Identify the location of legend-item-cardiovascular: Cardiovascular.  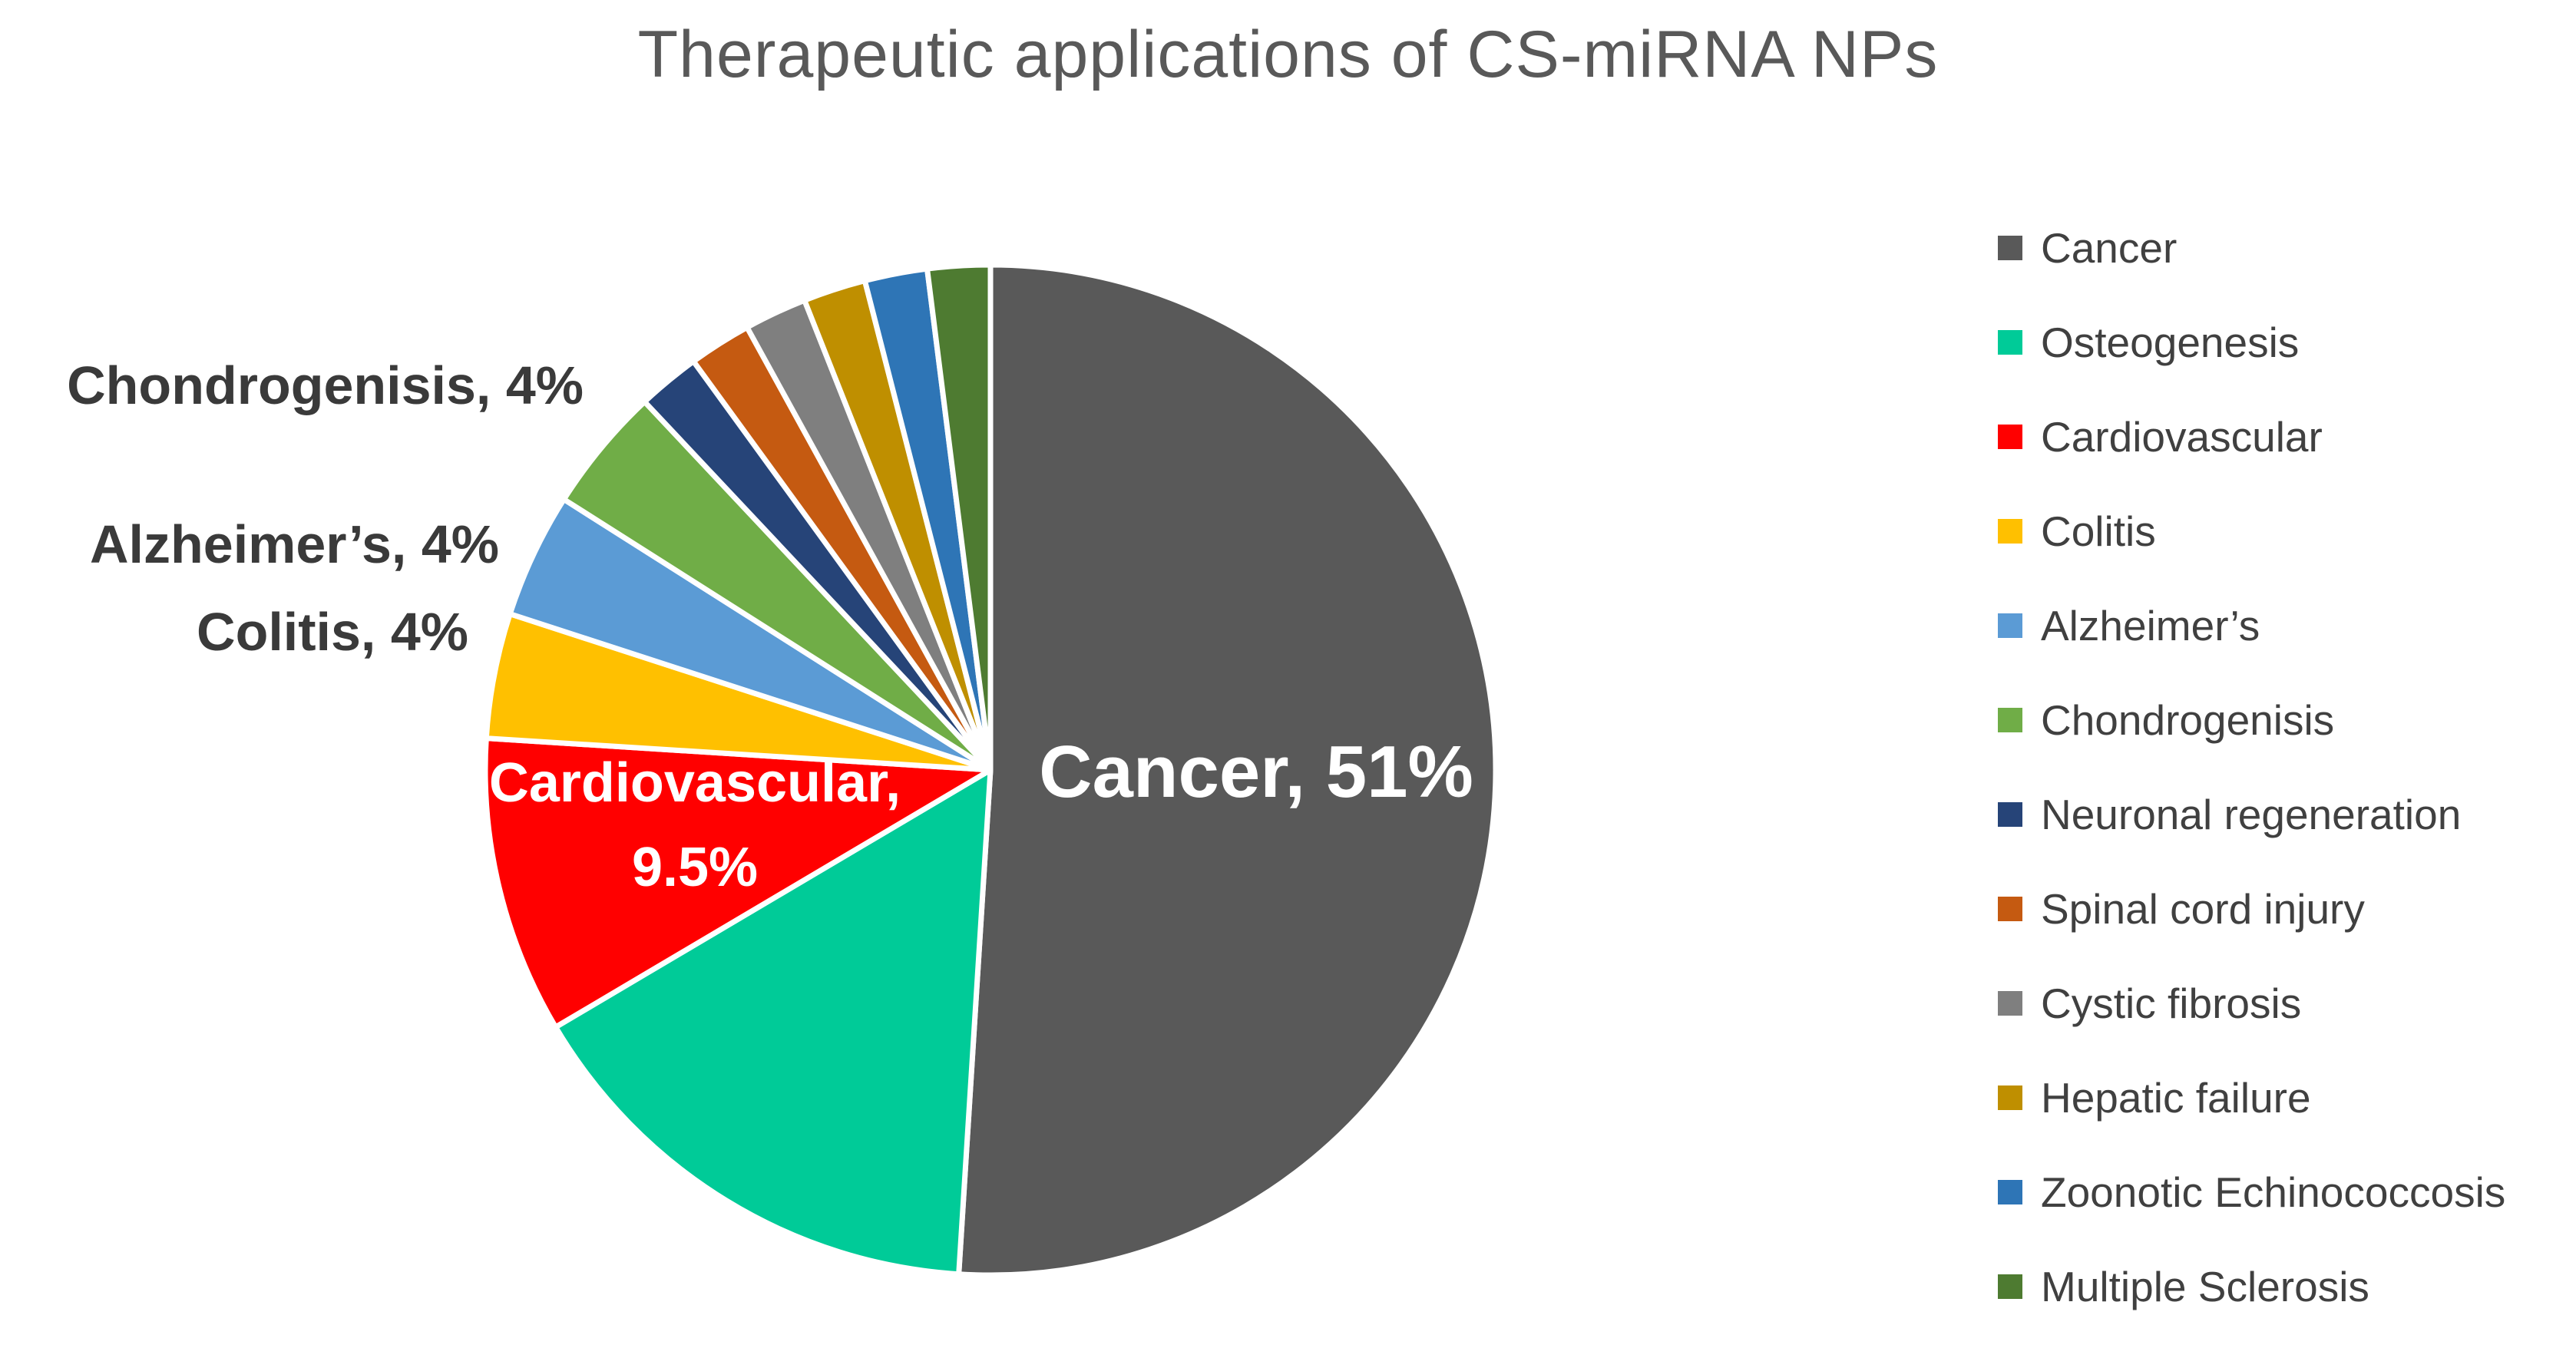
(2251, 436).